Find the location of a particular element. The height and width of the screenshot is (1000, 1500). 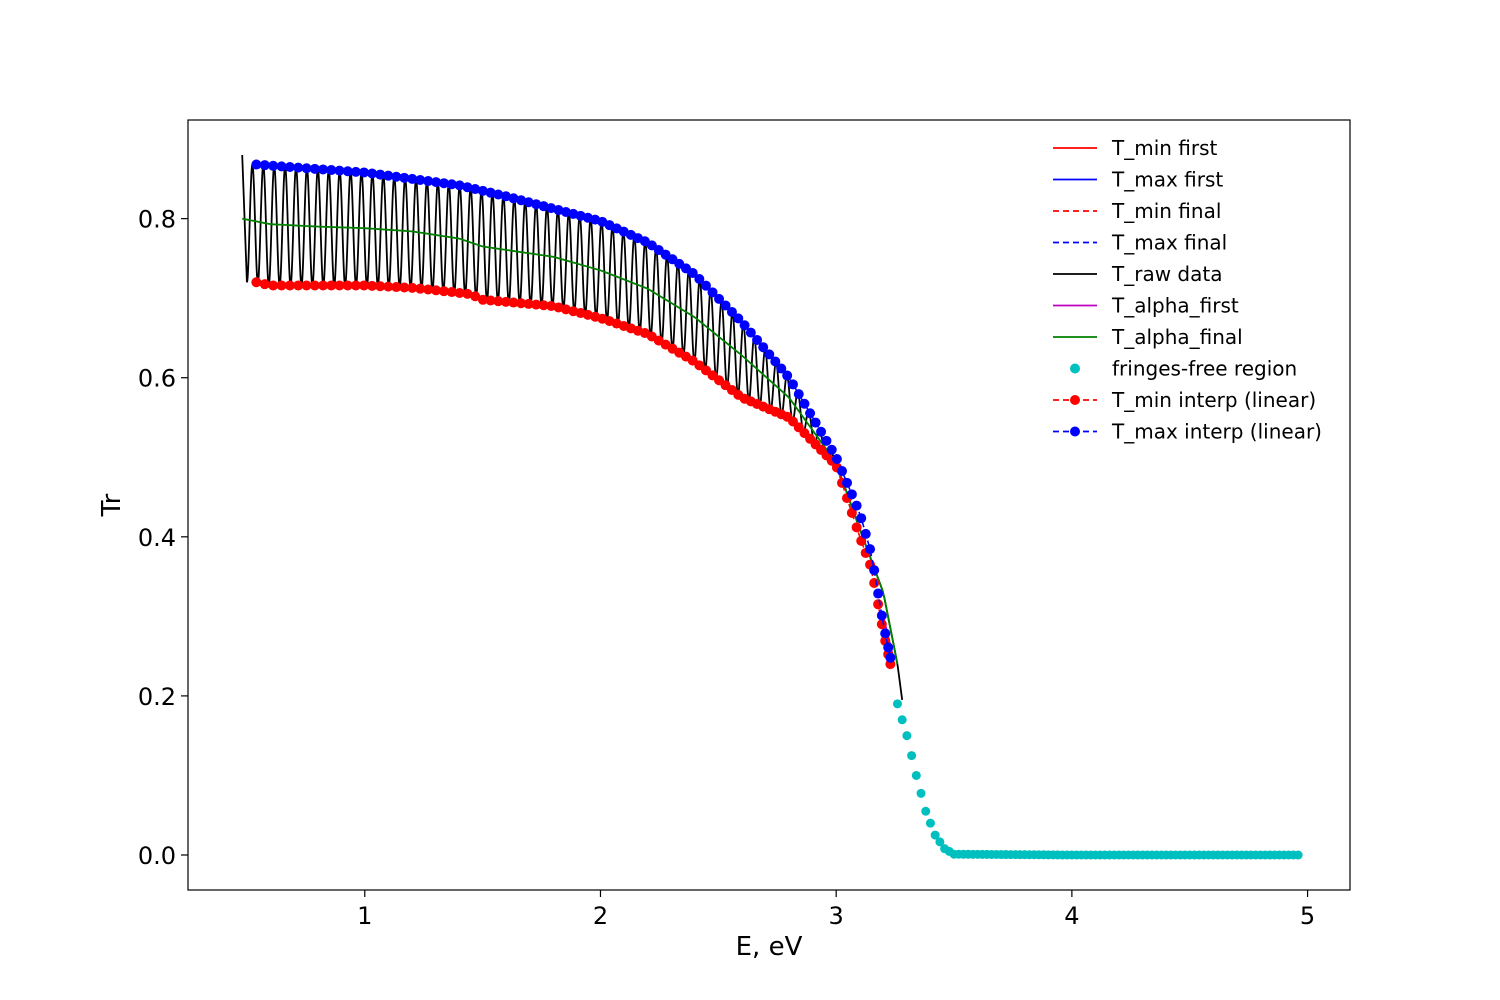

x-tick-label: 3 is located at coordinates (836, 916).